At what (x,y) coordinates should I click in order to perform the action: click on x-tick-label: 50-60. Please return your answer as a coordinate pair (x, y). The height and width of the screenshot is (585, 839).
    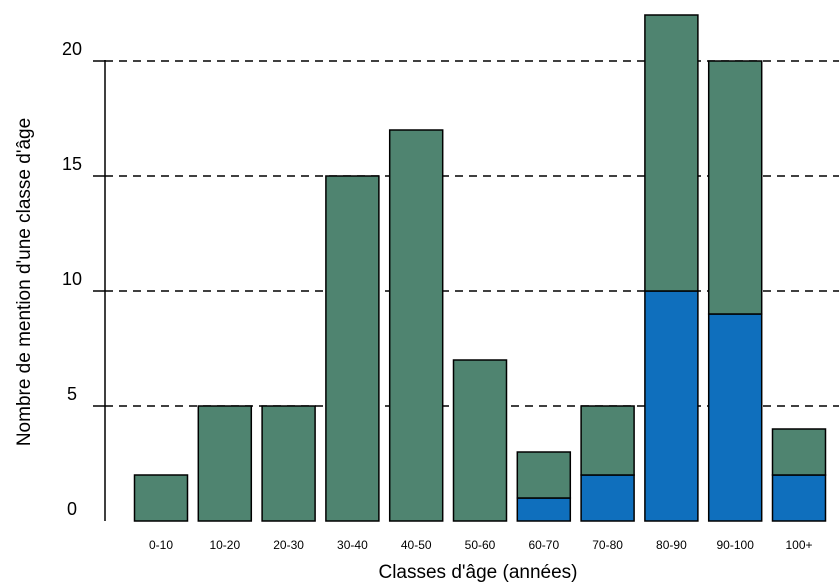
    Looking at the image, I should click on (480, 545).